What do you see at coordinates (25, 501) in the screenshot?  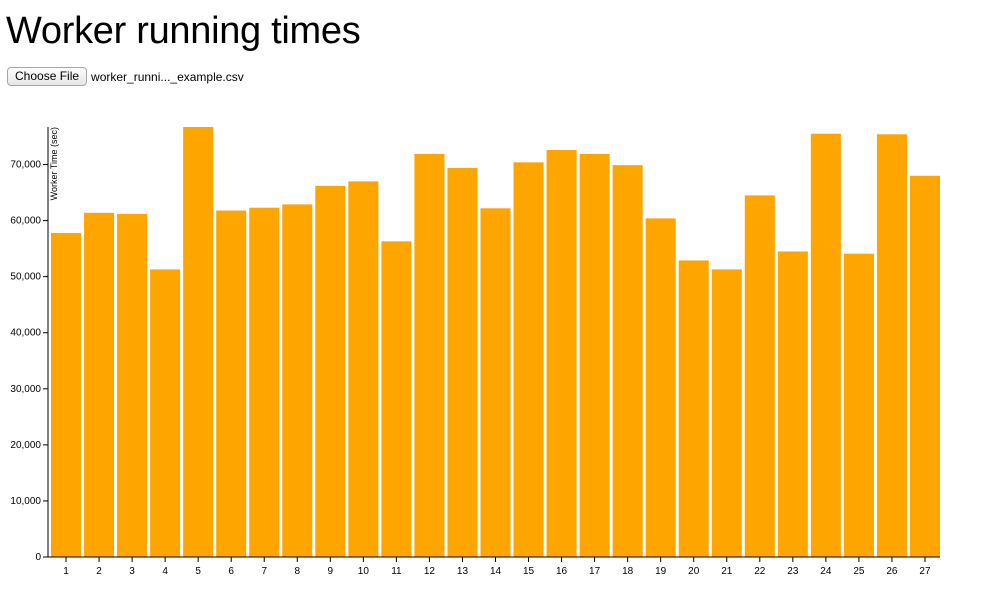 I see `y-tick-label: 10,000` at bounding box center [25, 501].